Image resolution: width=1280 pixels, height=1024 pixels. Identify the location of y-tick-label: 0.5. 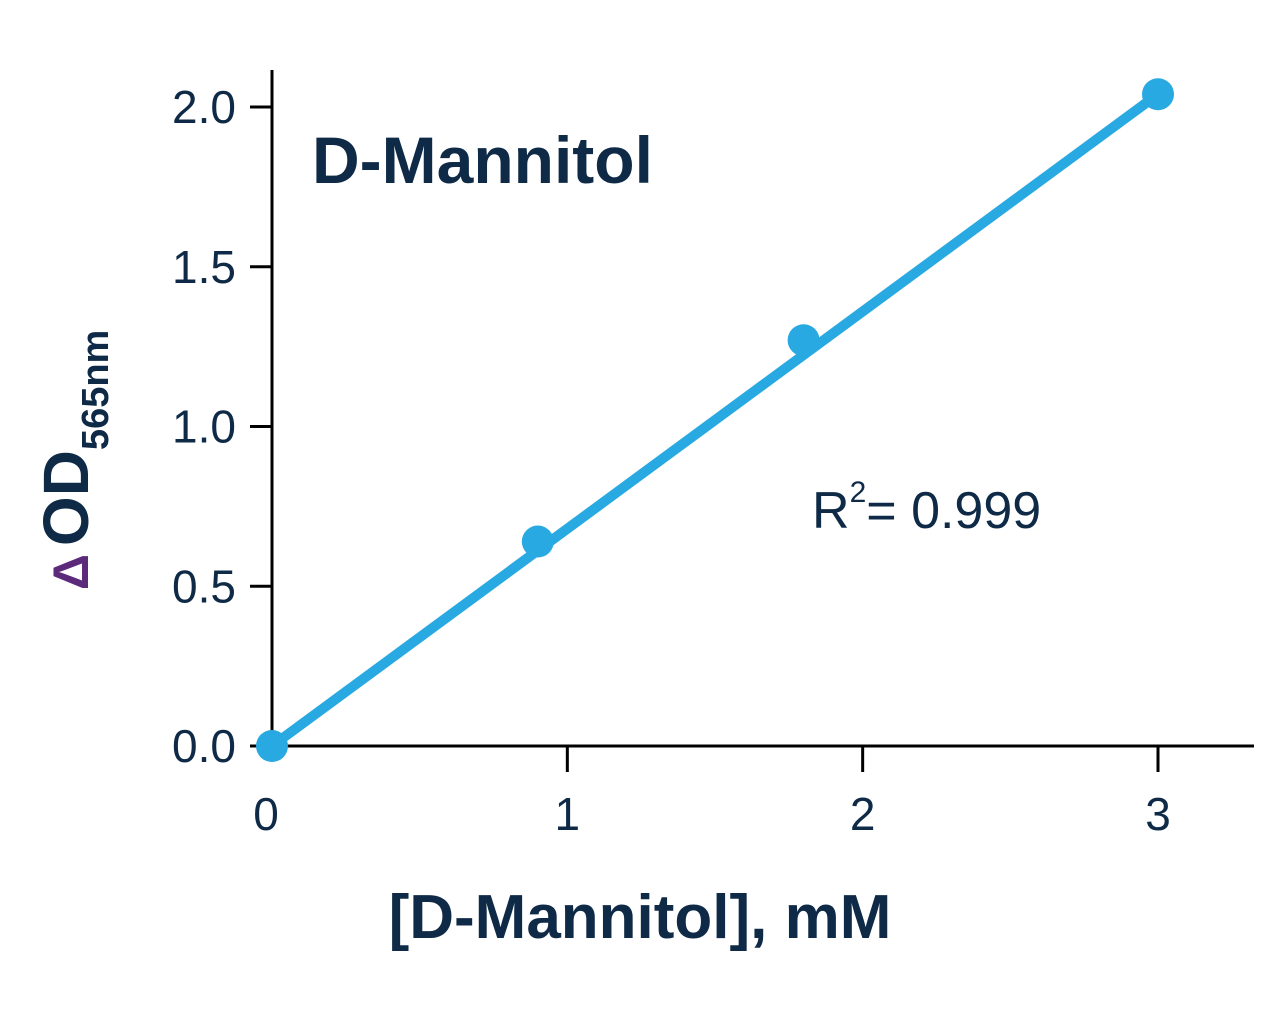
(204, 586).